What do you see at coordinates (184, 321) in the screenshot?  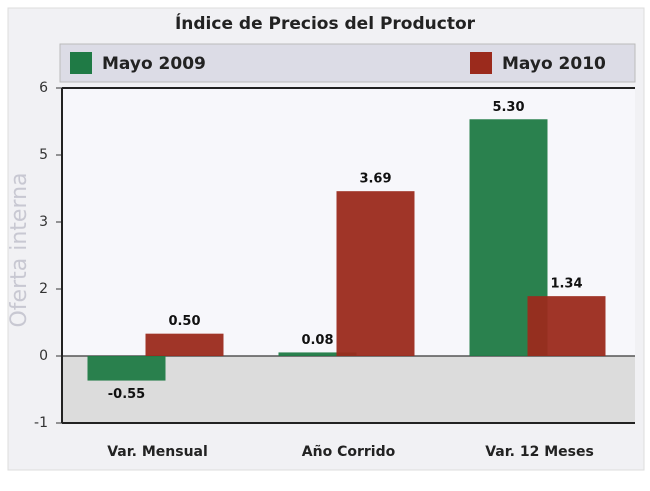 I see `data-label: 0.50` at bounding box center [184, 321].